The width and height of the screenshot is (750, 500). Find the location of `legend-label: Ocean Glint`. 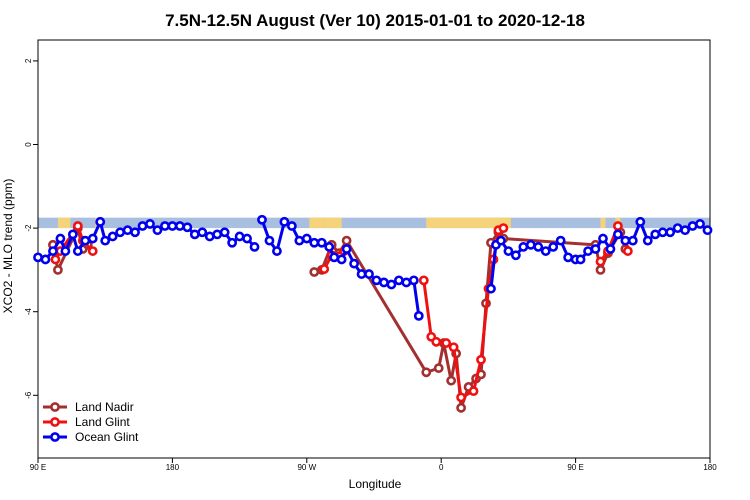

legend-label: Ocean Glint is located at coordinates (107, 437).